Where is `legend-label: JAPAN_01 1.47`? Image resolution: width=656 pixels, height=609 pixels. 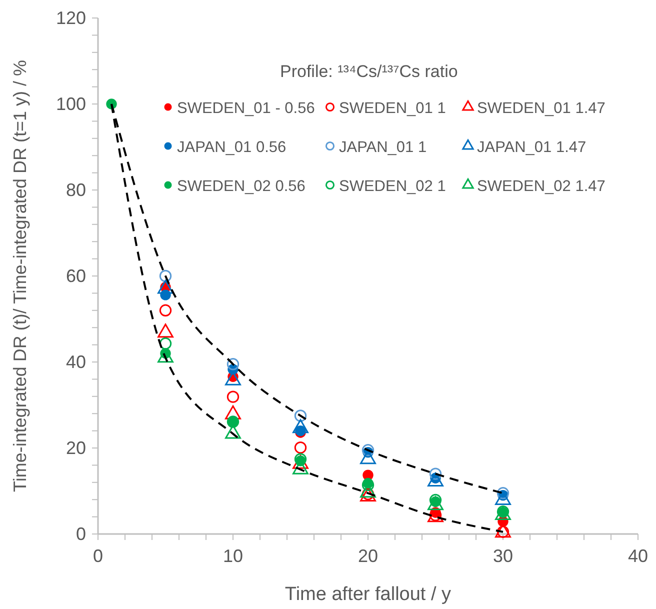
legend-label: JAPAN_01 1.47 is located at coordinates (531, 147).